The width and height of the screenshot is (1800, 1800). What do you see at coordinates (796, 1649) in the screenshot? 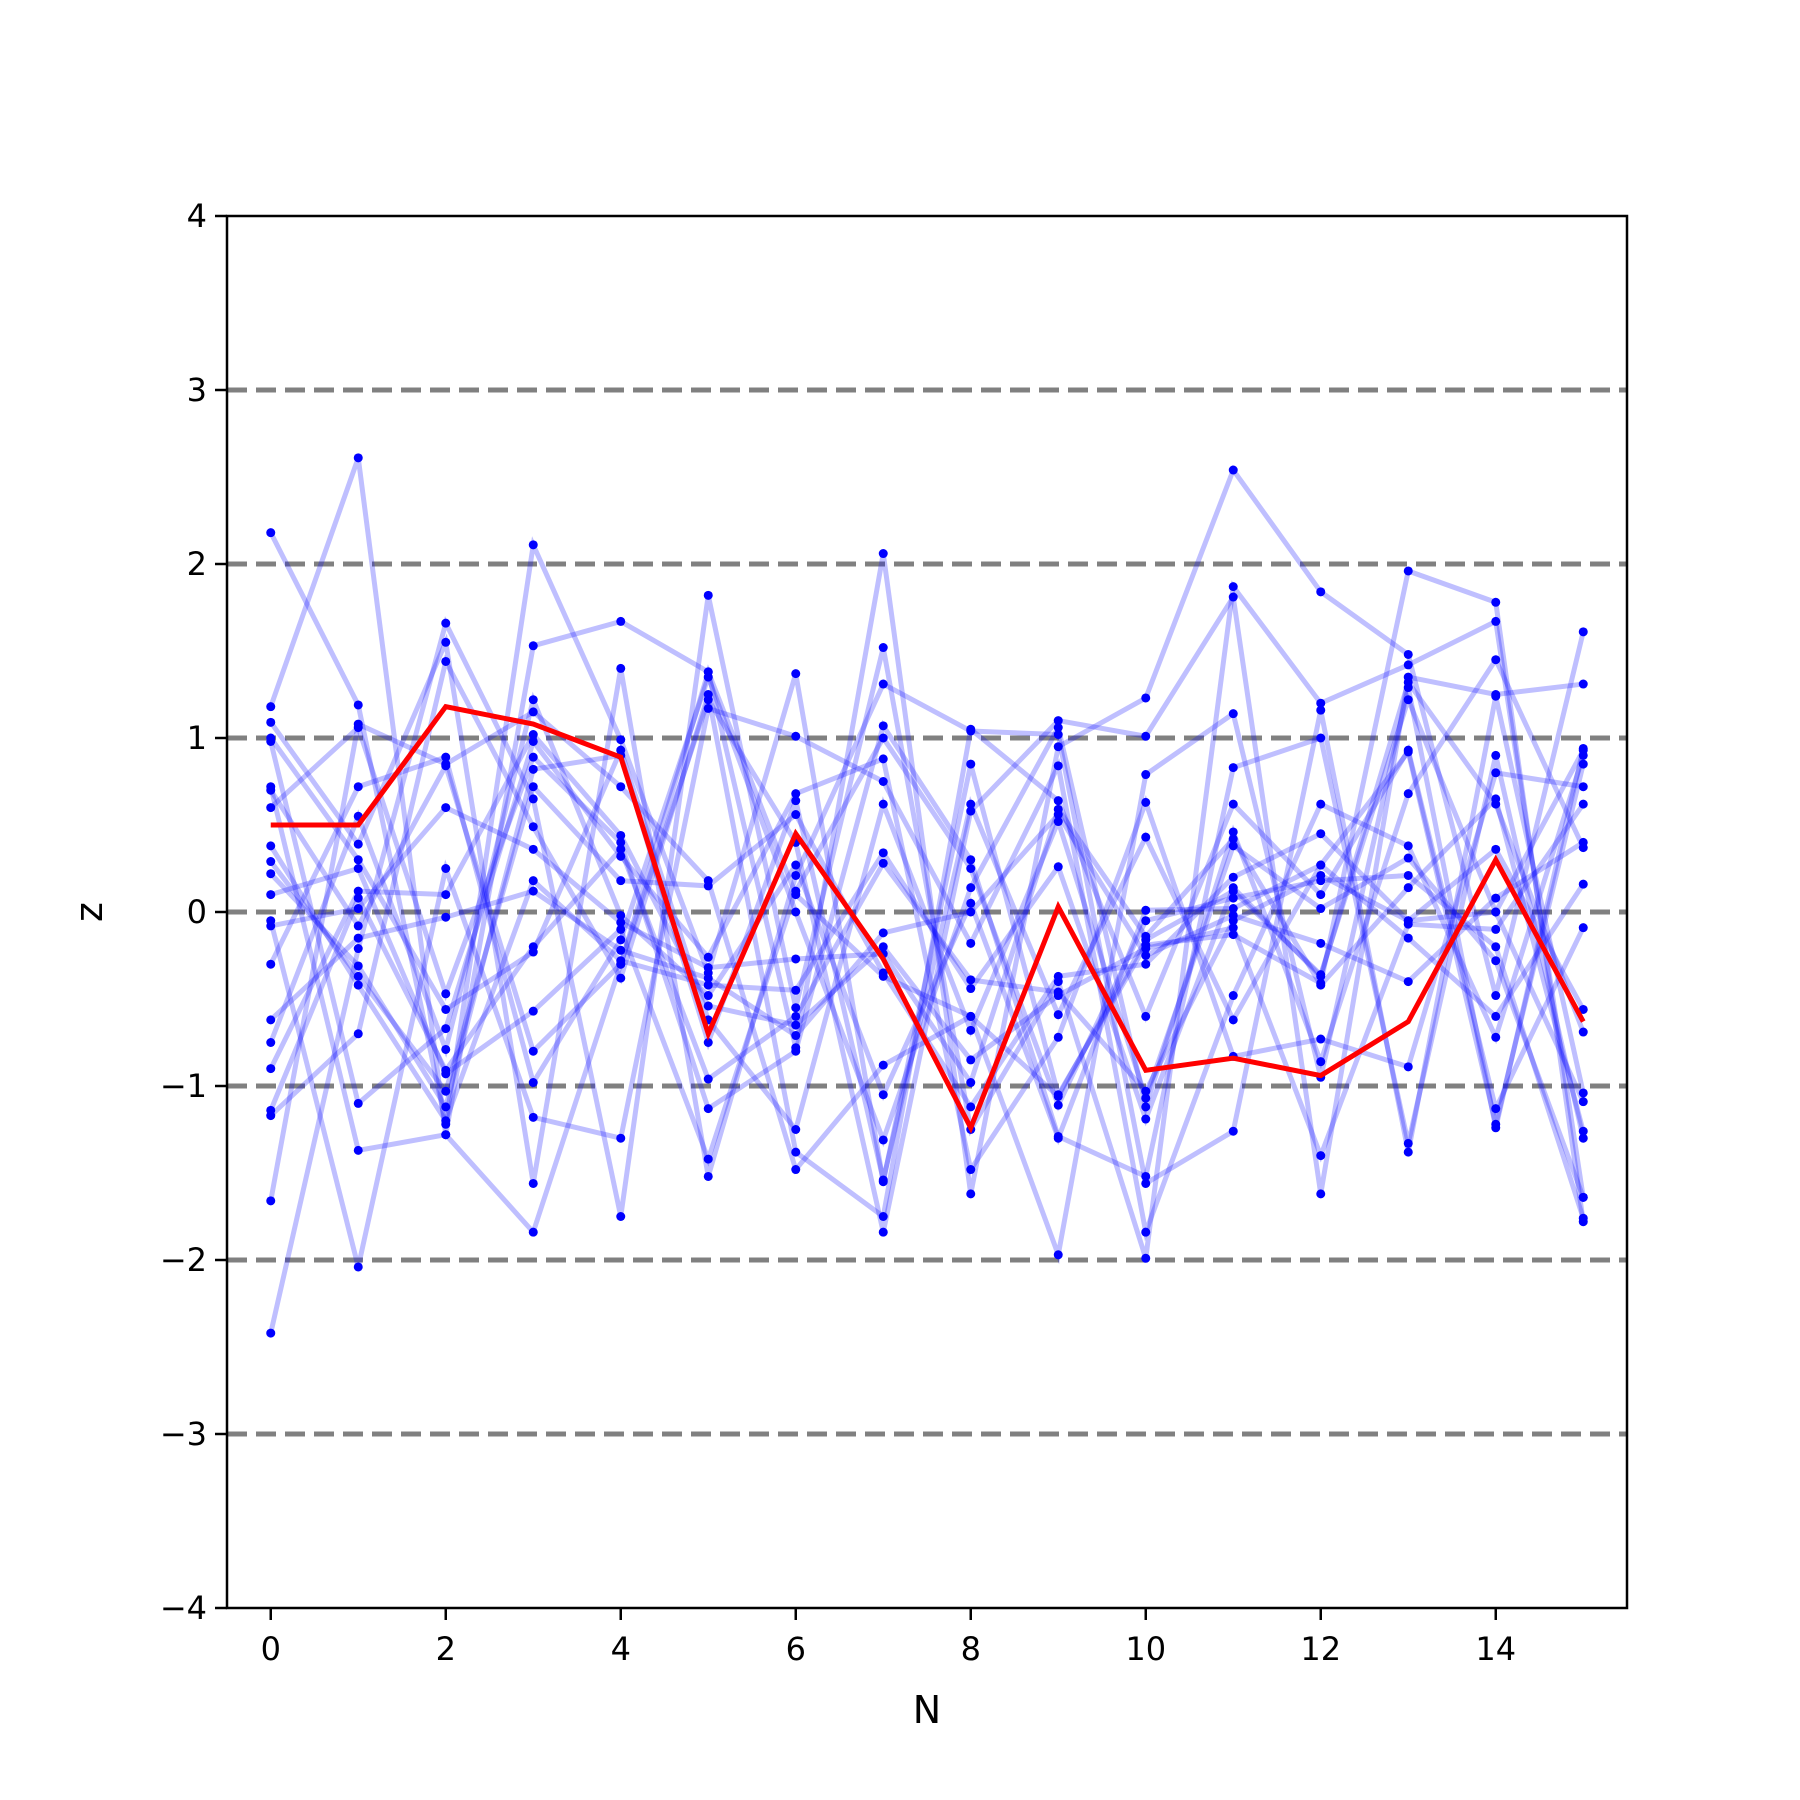
I see `x-tick-label-6: 6` at bounding box center [796, 1649].